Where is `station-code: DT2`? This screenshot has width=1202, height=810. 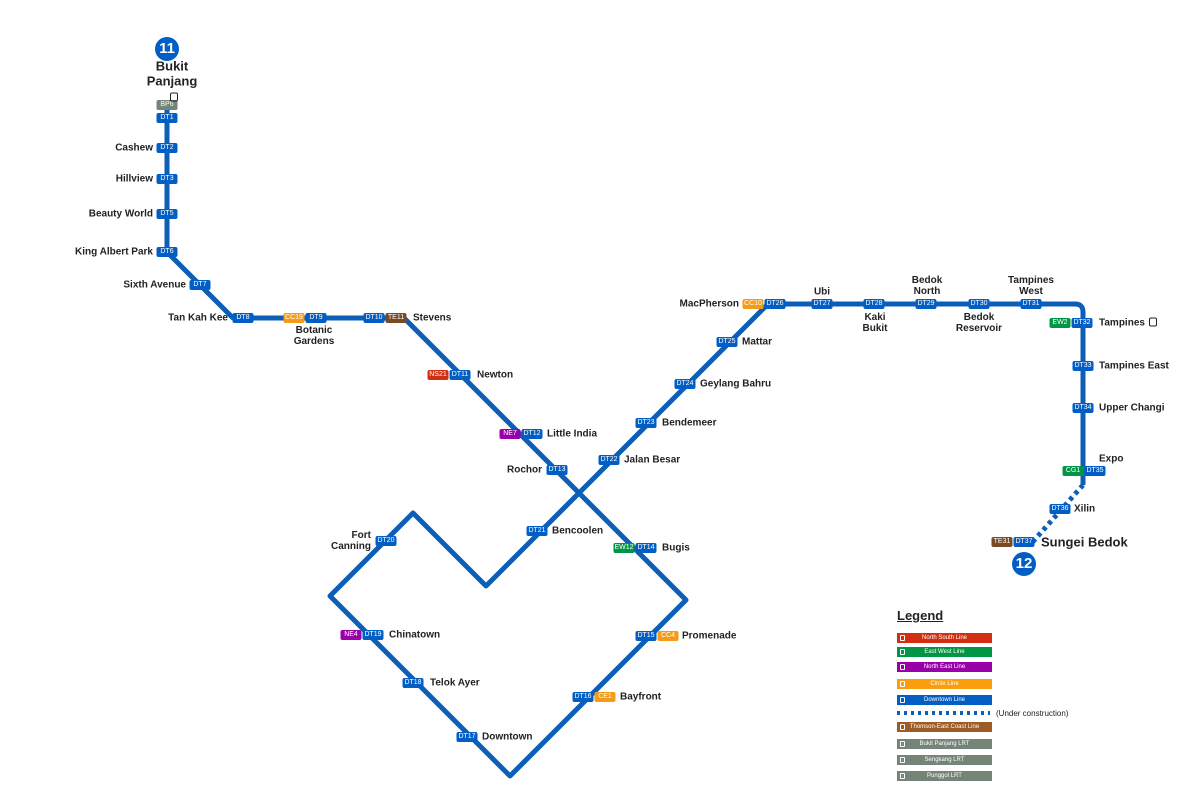
station-code: DT2 is located at coordinates (167, 148).